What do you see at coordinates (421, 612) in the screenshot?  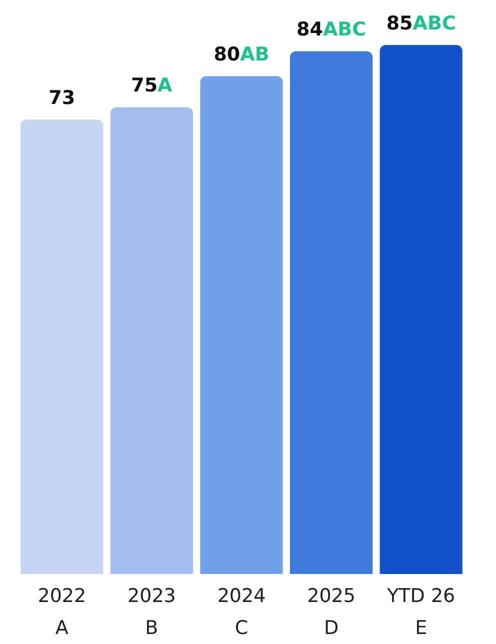 I see `x-tick-label: YTD 26 E` at bounding box center [421, 612].